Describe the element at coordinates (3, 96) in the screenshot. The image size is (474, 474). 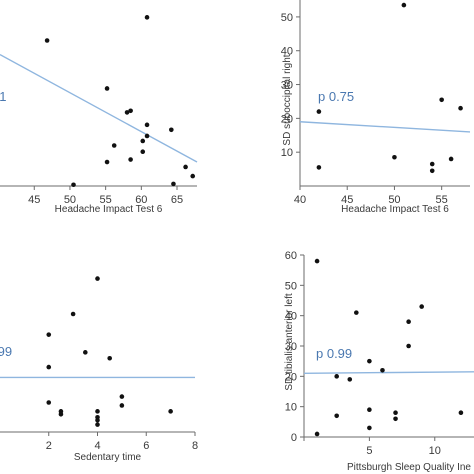
I see `p-value-label: 01` at that location.